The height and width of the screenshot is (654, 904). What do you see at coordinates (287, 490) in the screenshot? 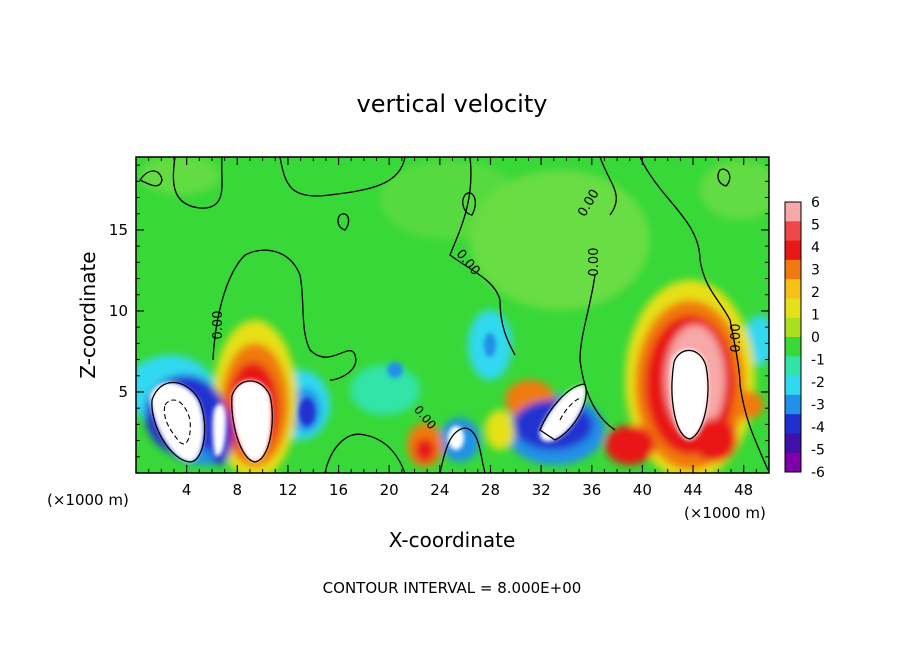
I see `x-tick-label: 12` at bounding box center [287, 490].